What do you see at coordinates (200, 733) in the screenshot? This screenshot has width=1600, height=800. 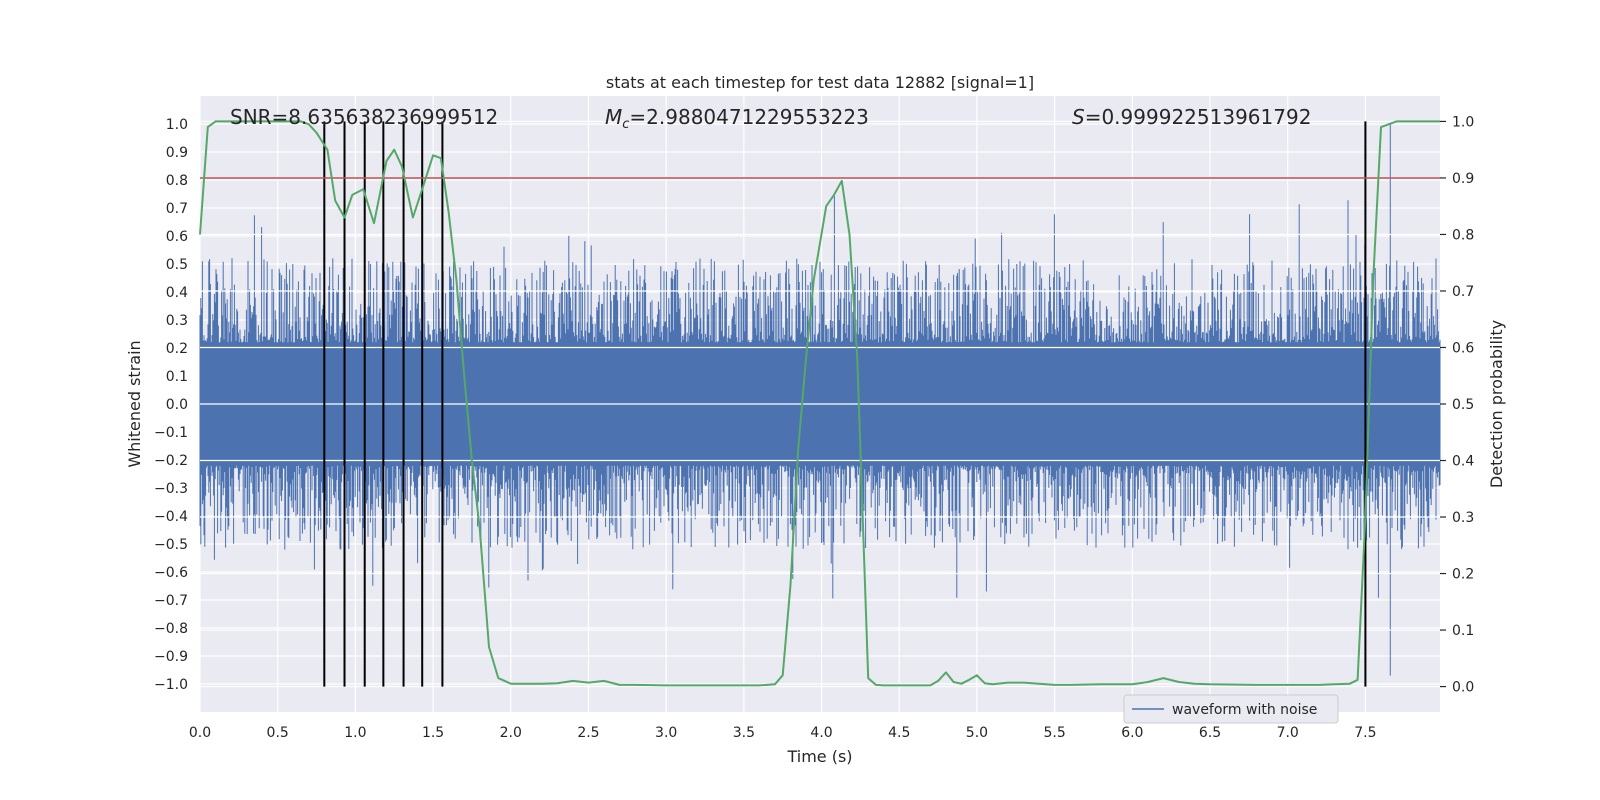 I see `x-tick-label-0: 0.0` at bounding box center [200, 733].